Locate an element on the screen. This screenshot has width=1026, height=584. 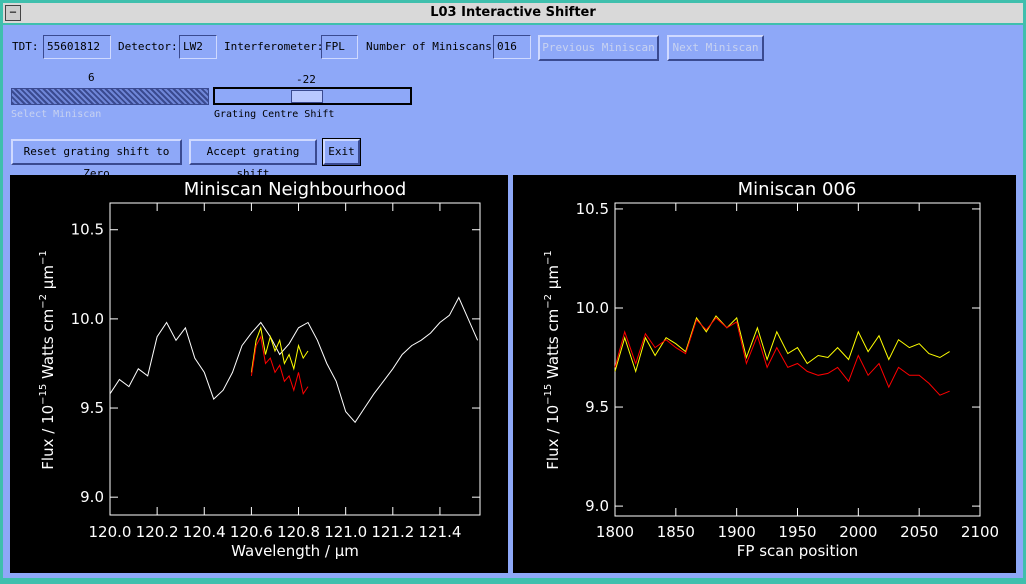
label: Interferometer: is located at coordinates (274, 46).